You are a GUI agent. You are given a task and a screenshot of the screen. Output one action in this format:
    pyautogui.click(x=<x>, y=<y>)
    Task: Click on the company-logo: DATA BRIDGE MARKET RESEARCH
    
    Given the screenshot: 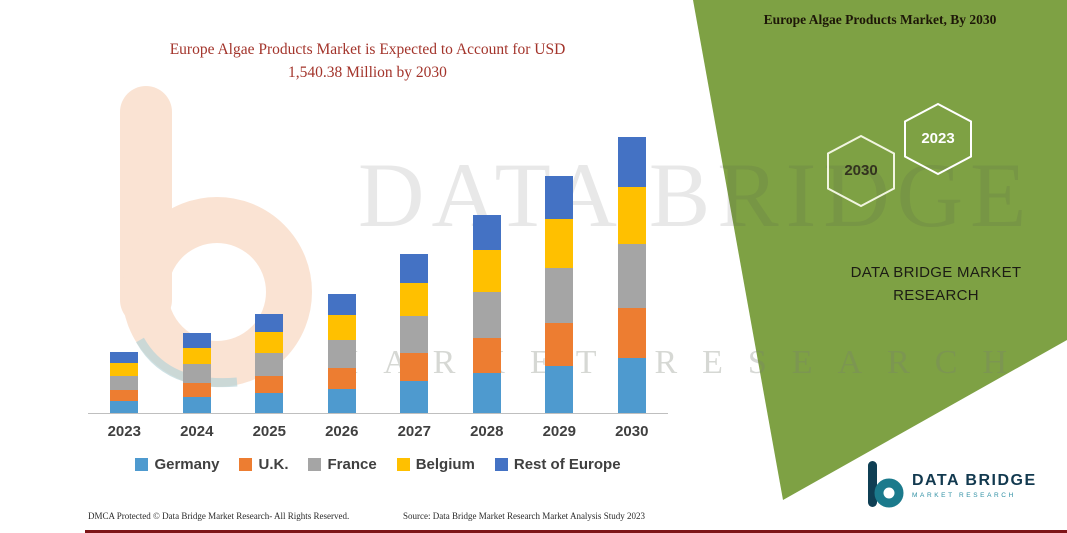 What is the action you would take?
    pyautogui.click(x=950, y=485)
    